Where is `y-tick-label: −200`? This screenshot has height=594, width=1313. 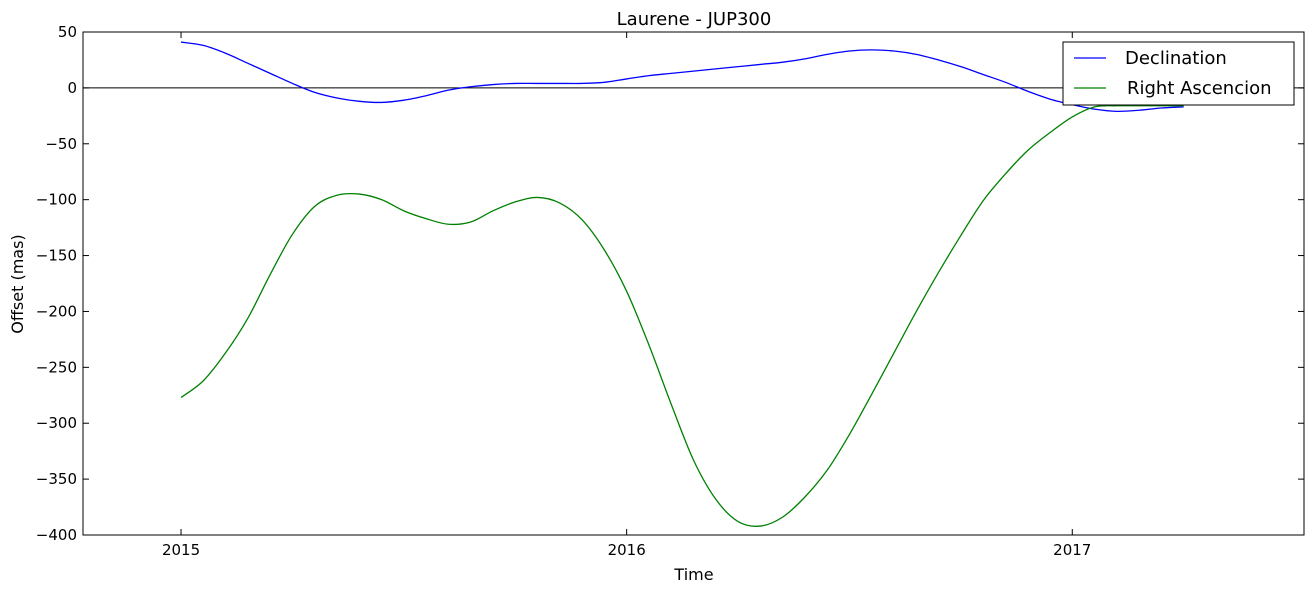
y-tick-label: −200 is located at coordinates (56, 311).